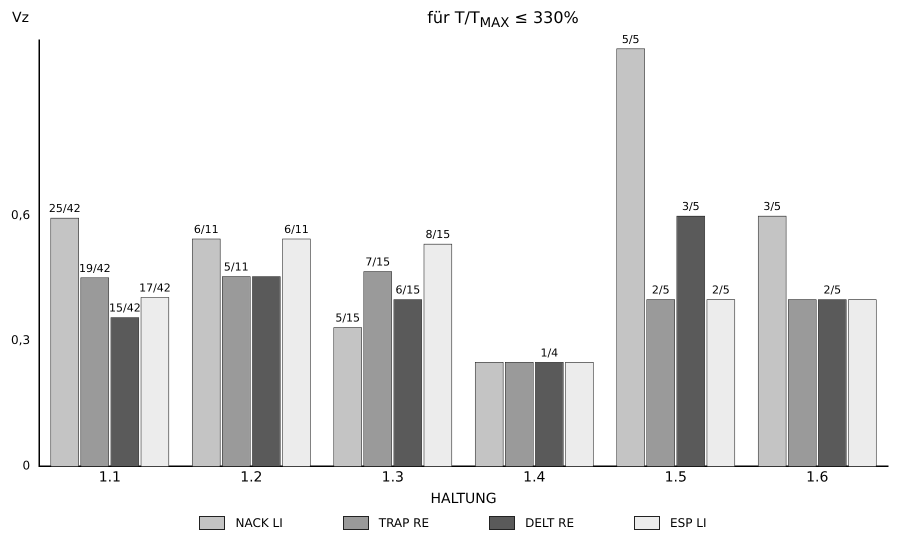  What do you see at coordinates (631, 39) in the screenshot?
I see `data-label: 5/5` at bounding box center [631, 39].